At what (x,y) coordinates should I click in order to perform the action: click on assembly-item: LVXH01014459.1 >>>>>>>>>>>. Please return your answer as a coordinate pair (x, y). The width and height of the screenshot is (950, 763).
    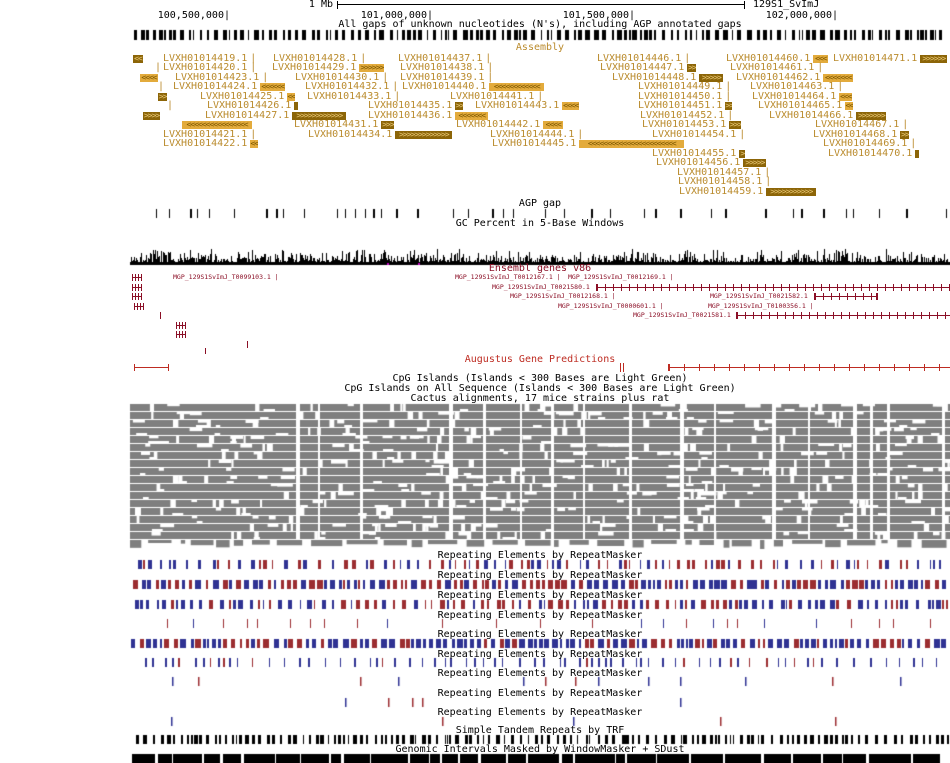
    Looking at the image, I should click on (748, 191).